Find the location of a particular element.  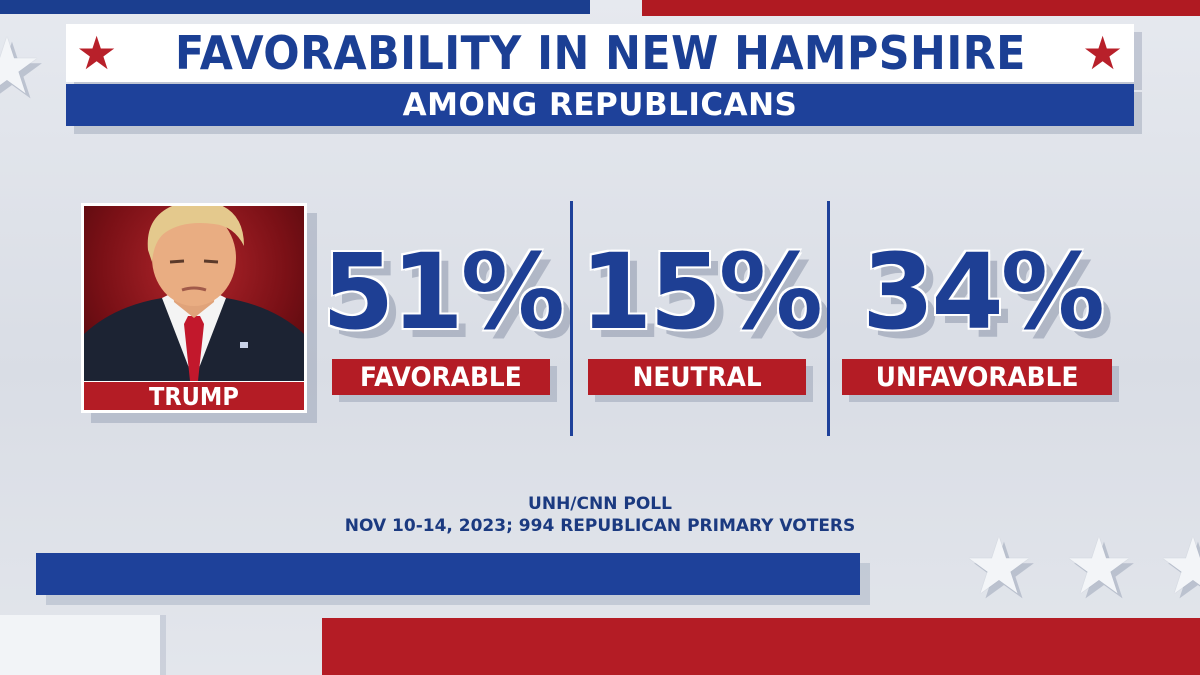

candidate-name: TRUMP is located at coordinates (194, 396).